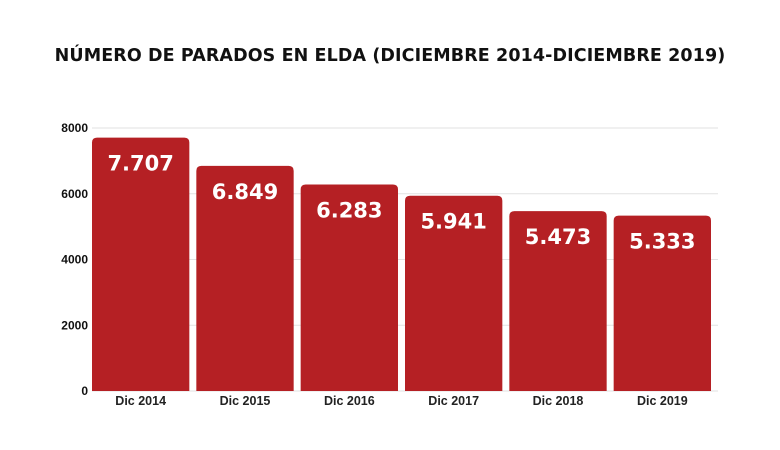  I want to click on x-tick-label: Dic 2016, so click(349, 401).